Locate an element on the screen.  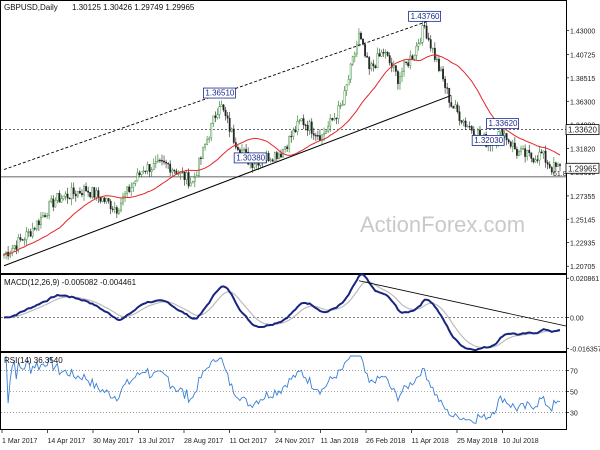
y-tick-label: 50 is located at coordinates (574, 393).